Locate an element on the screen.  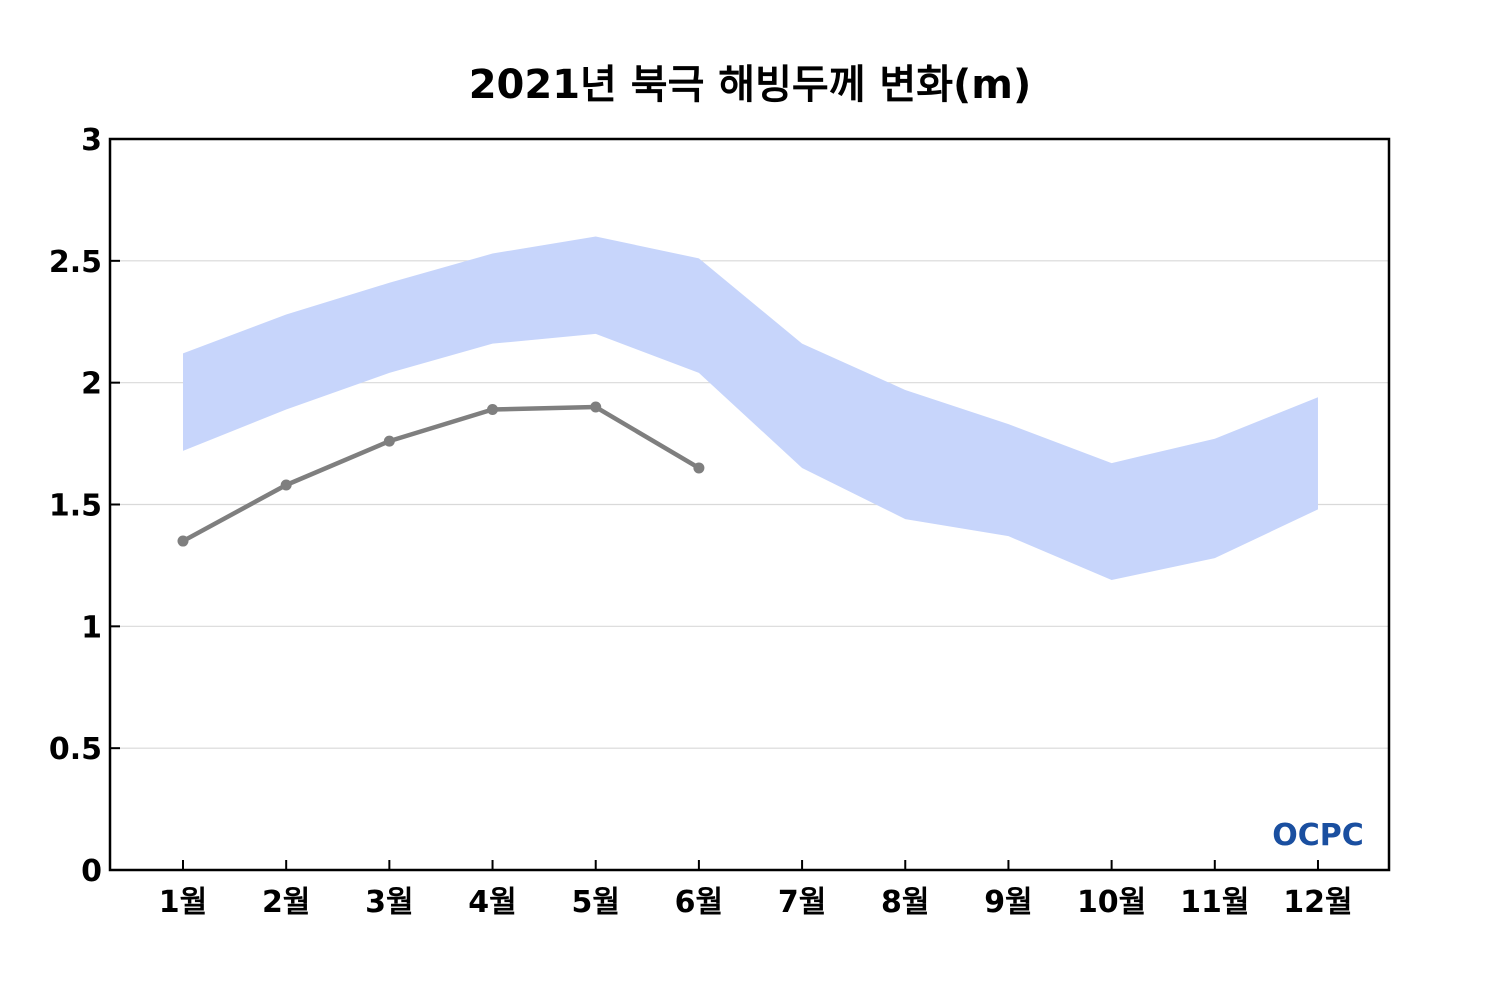
x-tick-label: 4월 is located at coordinates (492, 902).